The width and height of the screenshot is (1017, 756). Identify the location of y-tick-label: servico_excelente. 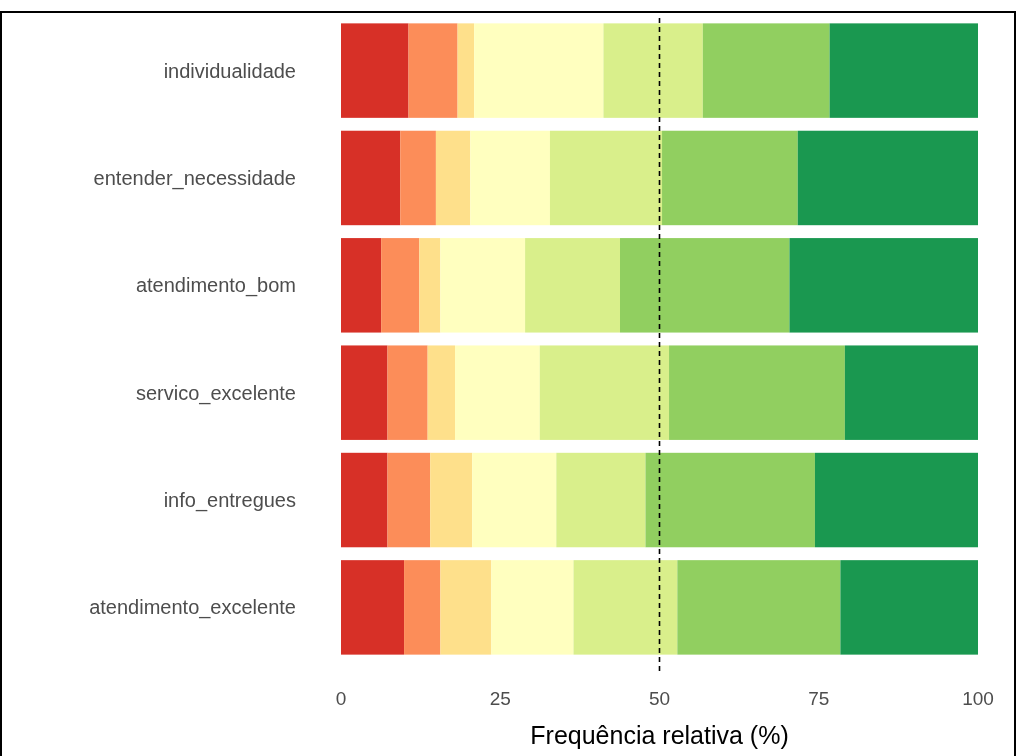
(215, 393).